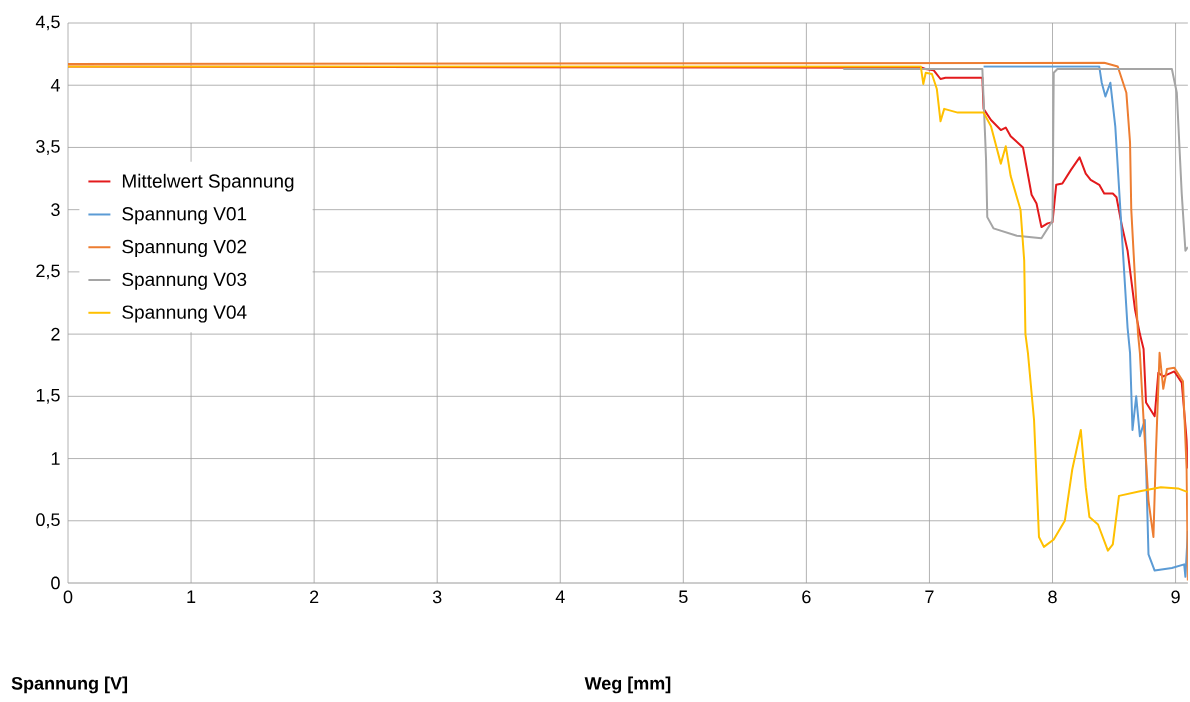  Describe the element at coordinates (68, 597) in the screenshot. I see `x-tick-label: 0` at that location.